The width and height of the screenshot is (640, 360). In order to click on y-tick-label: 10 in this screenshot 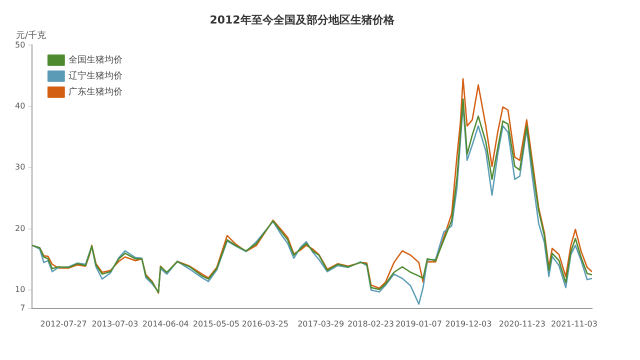, I will do `click(20, 289)`.